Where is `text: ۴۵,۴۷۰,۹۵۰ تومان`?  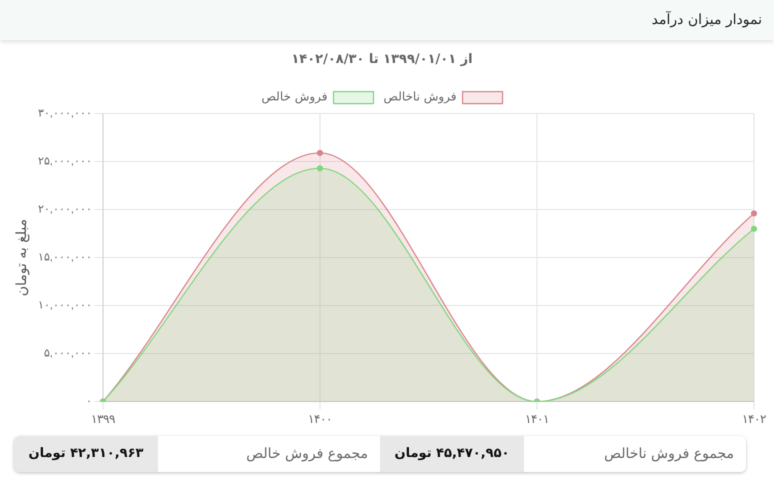
text: ۴۵,۴۷۰,۹۵۰ تومان is located at coordinates (452, 454).